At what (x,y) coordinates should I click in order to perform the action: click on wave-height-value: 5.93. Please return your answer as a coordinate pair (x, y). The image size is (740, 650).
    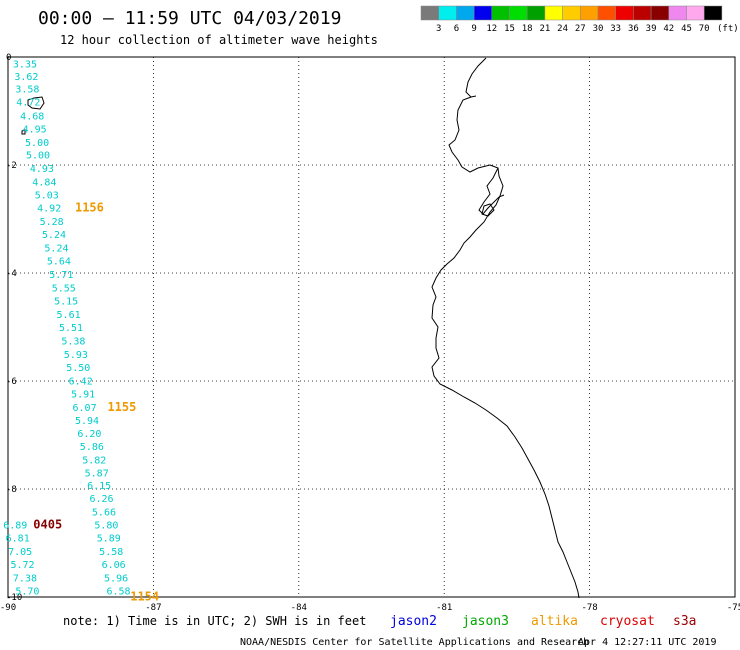
    Looking at the image, I should click on (76, 355).